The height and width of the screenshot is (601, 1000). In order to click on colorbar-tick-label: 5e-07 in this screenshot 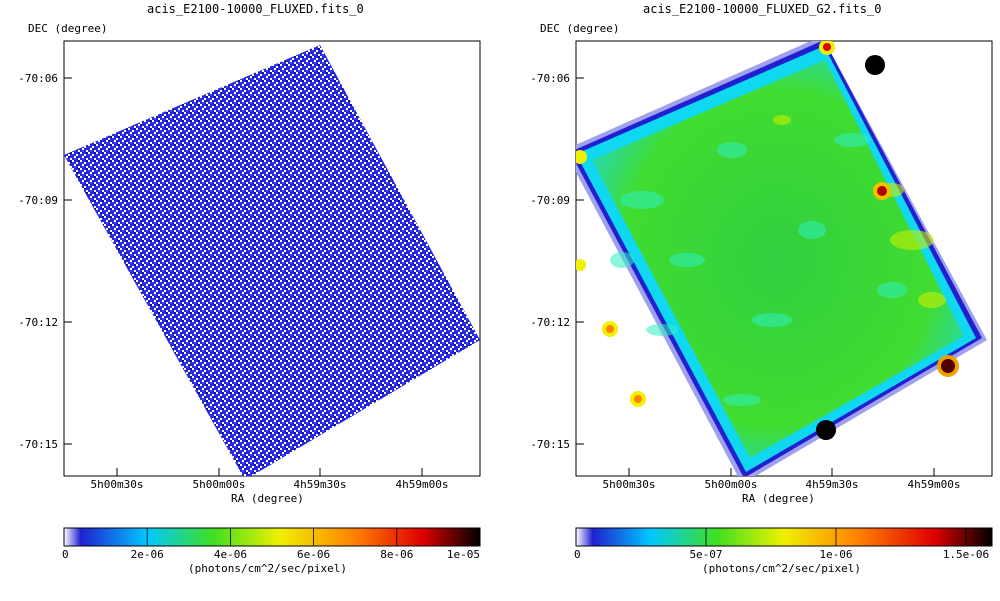, I will do `click(705, 554)`.